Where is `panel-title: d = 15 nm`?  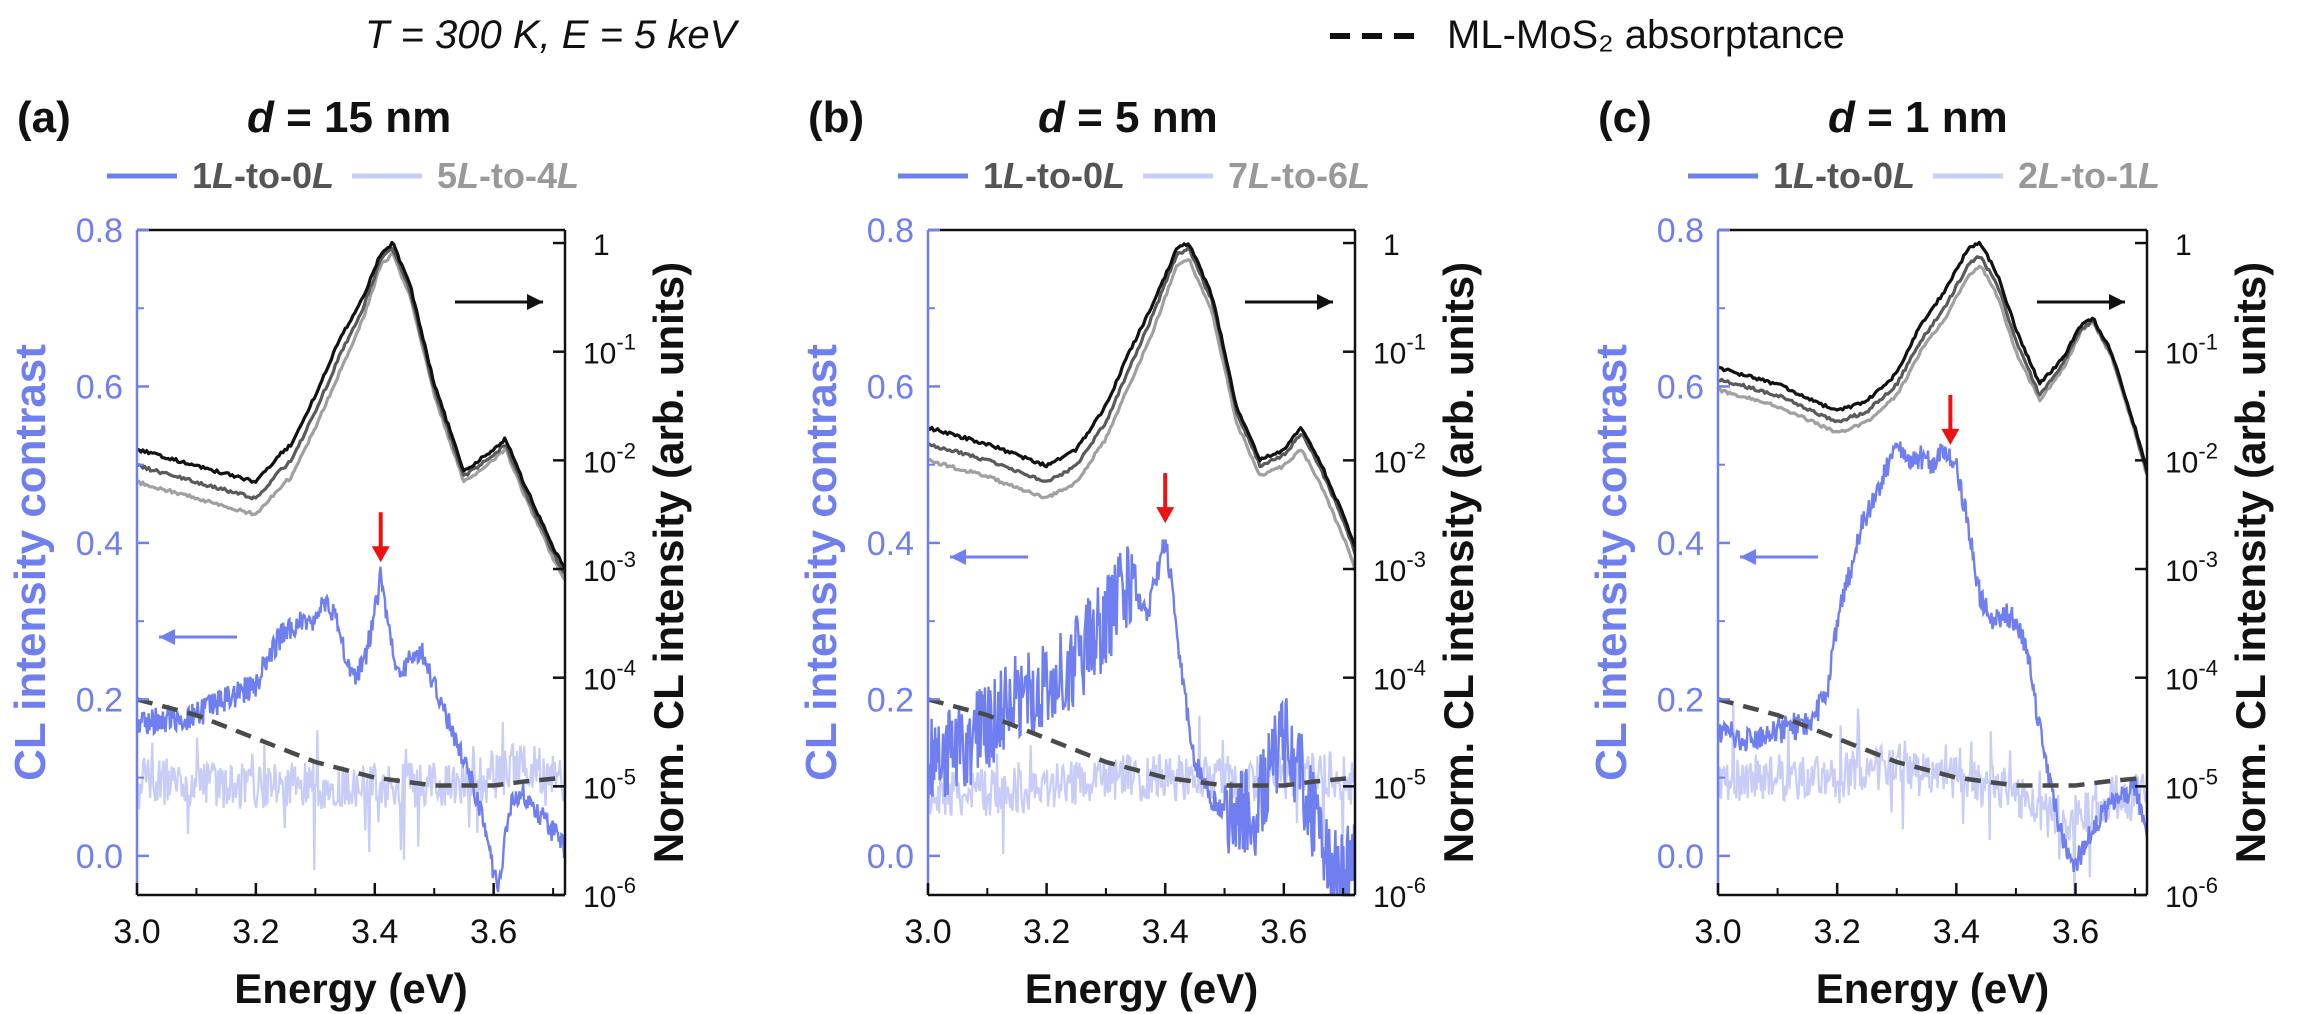 panel-title: d = 15 nm is located at coordinates (349, 117).